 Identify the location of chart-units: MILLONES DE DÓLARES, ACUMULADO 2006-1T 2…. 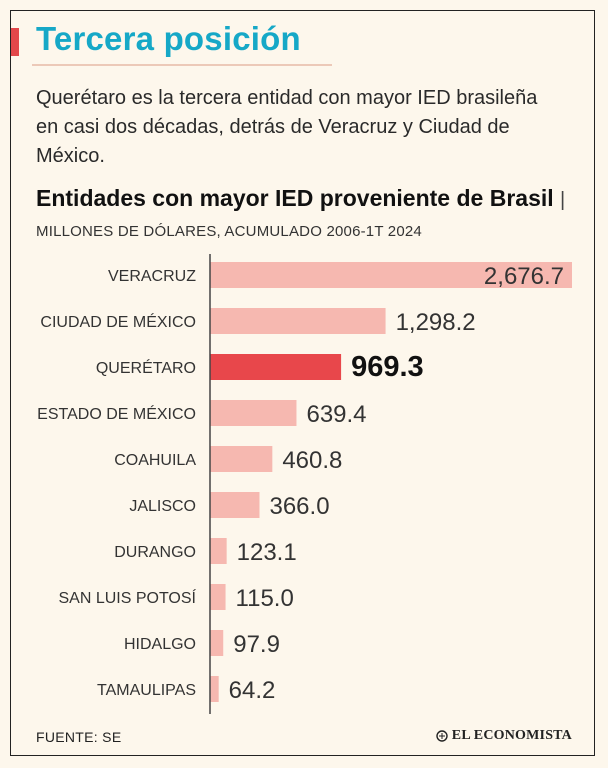
(229, 231).